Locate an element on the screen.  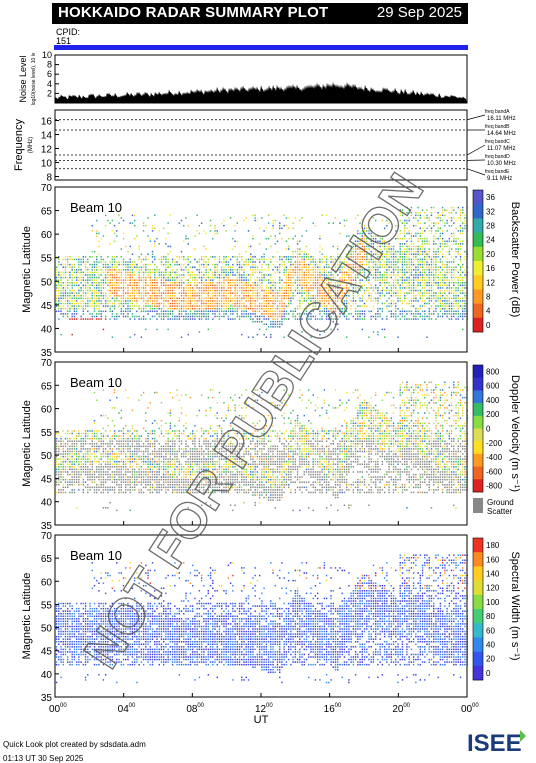
colorbar-tick-label: 8 is located at coordinates (488, 297).